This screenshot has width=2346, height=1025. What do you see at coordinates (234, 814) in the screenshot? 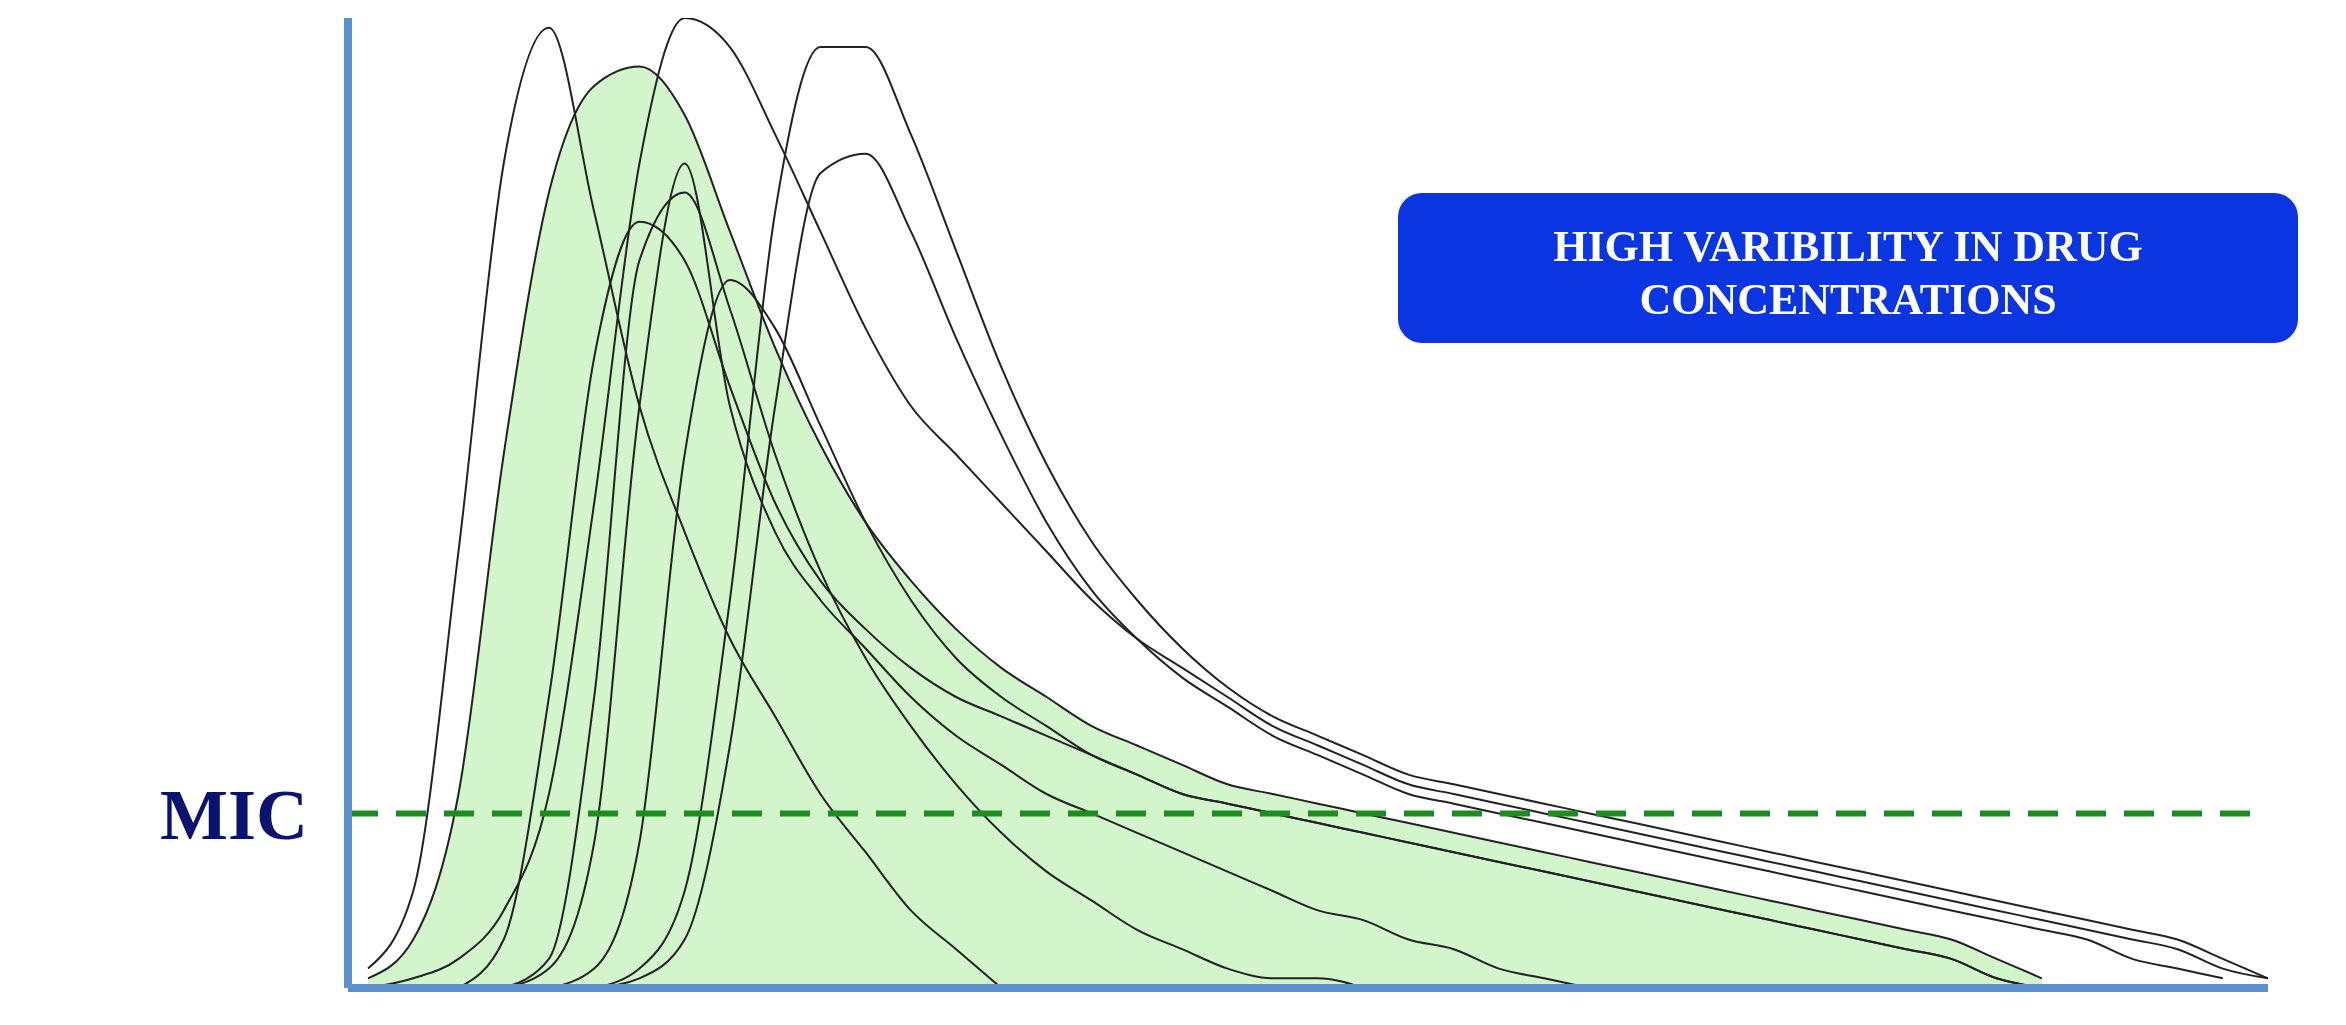
I see `ref-line-label: MIC` at bounding box center [234, 814].